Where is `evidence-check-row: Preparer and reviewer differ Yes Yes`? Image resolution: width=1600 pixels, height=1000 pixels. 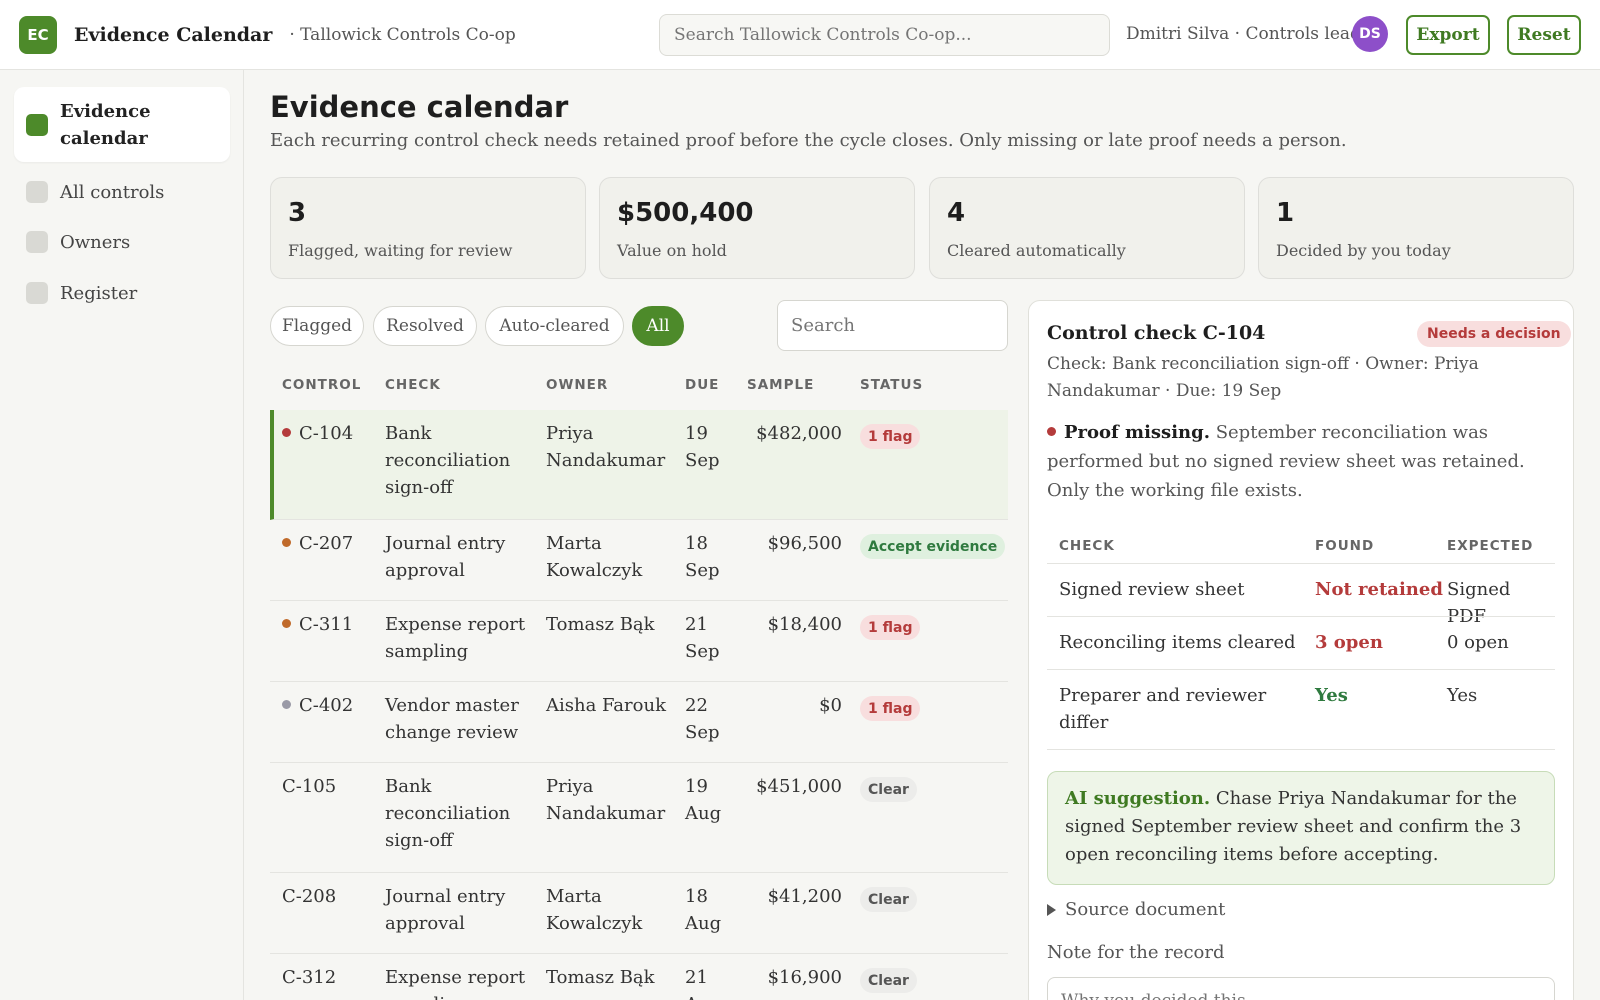
evidence-check-row: Preparer and reviewer differ Yes Yes is located at coordinates (1301, 709).